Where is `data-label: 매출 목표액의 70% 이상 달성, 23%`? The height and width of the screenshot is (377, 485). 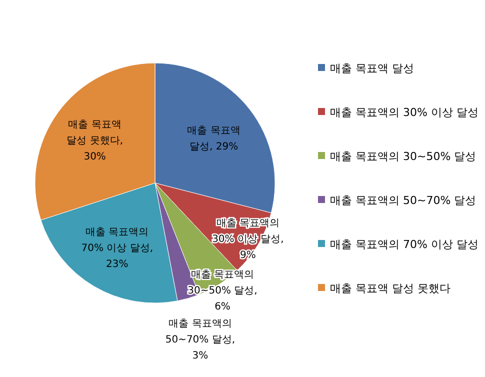 data-label: 매출 목표액의 70% 이상 달성, 23% is located at coordinates (117, 248).